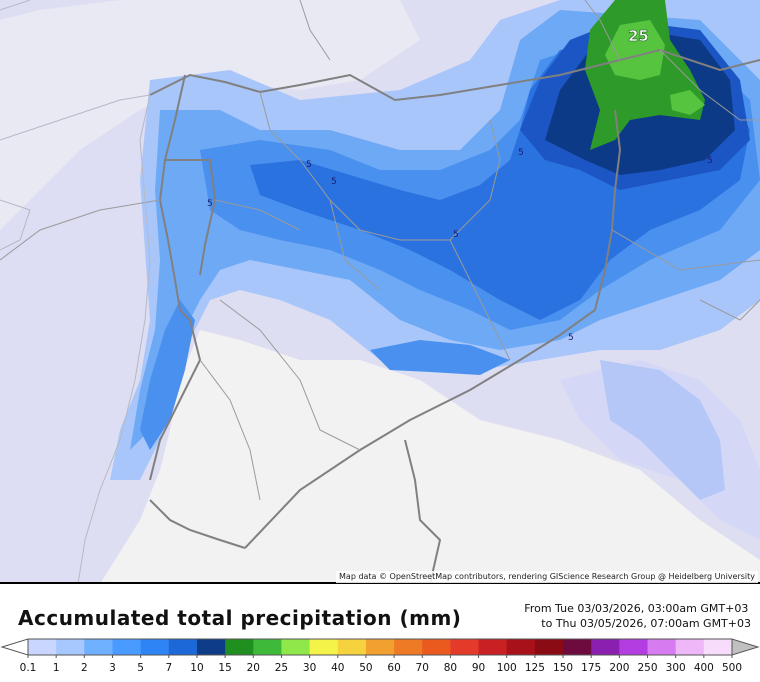  I want to click on colorbar-tick-label: 15, so click(224, 668).